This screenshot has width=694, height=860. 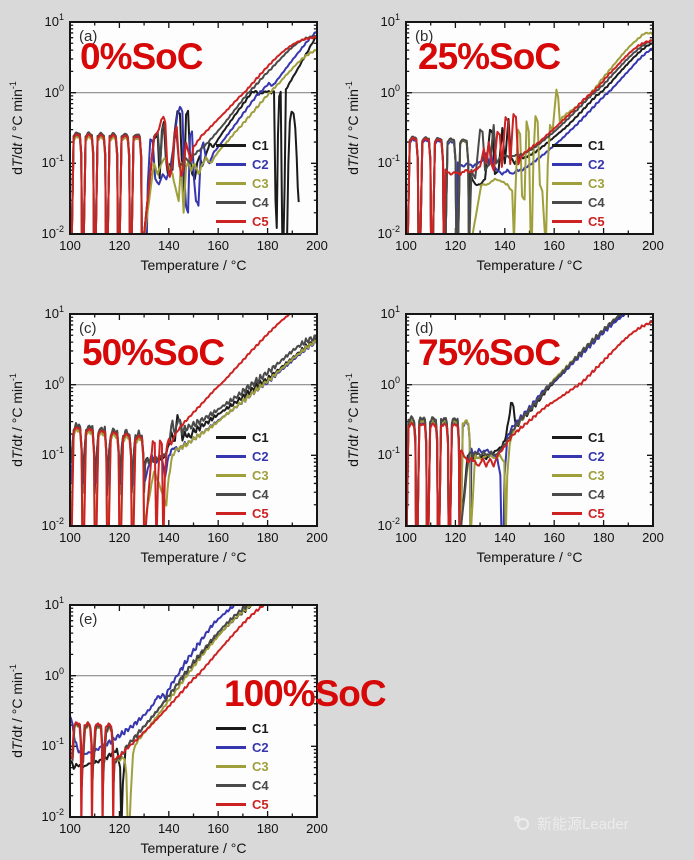 What do you see at coordinates (522, 823) in the screenshot?
I see `watermark-logo-icon` at bounding box center [522, 823].